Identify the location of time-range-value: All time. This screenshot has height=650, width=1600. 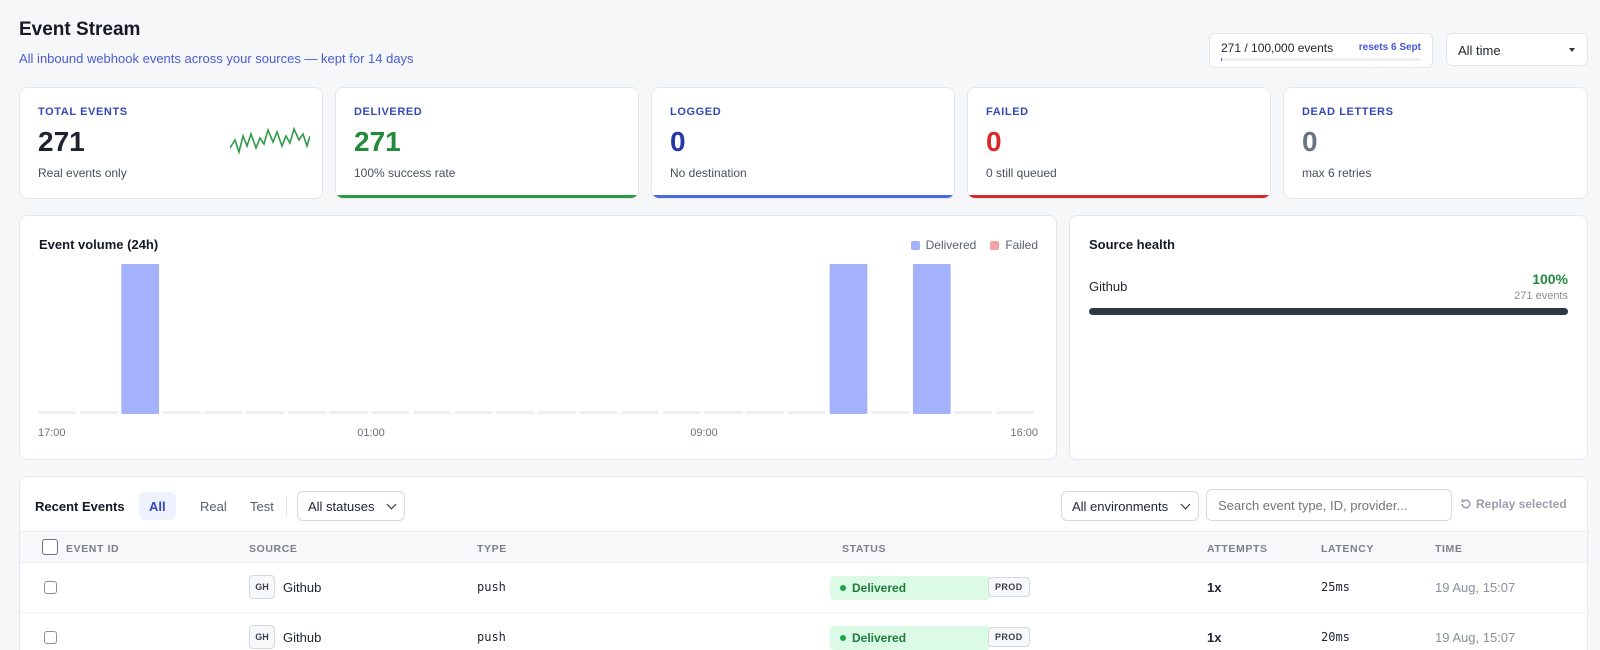
(1479, 50).